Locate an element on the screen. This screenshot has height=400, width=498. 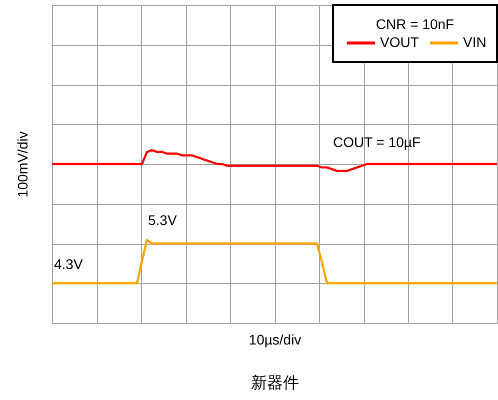
x-axis-title: 10µs/div is located at coordinates (275, 340).